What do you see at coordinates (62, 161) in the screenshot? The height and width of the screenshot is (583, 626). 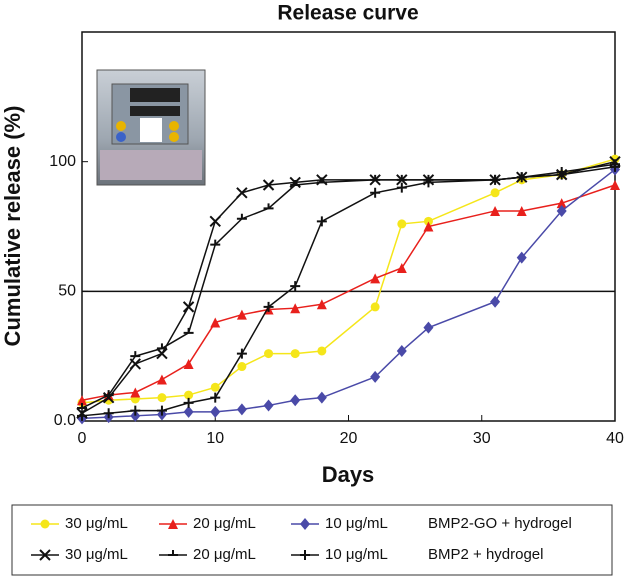 I see `y-tick-label: 100` at bounding box center [62, 161].